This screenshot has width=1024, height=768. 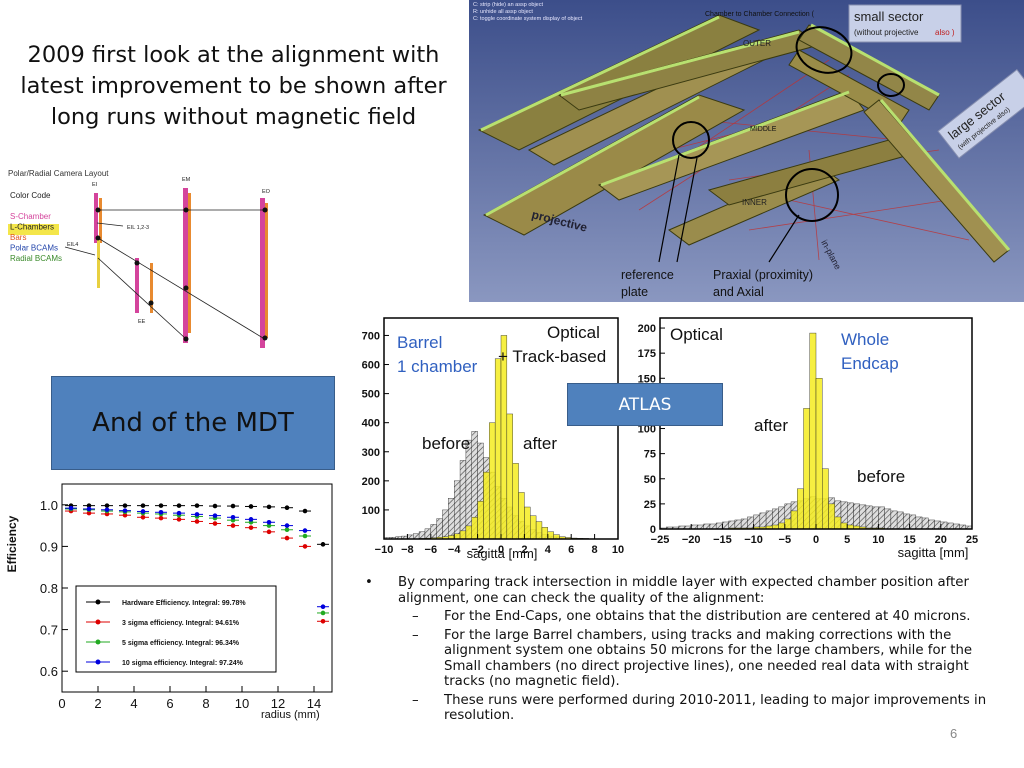 What do you see at coordinates (266, 192) in the screenshot?
I see `station-eo: EO` at bounding box center [266, 192].